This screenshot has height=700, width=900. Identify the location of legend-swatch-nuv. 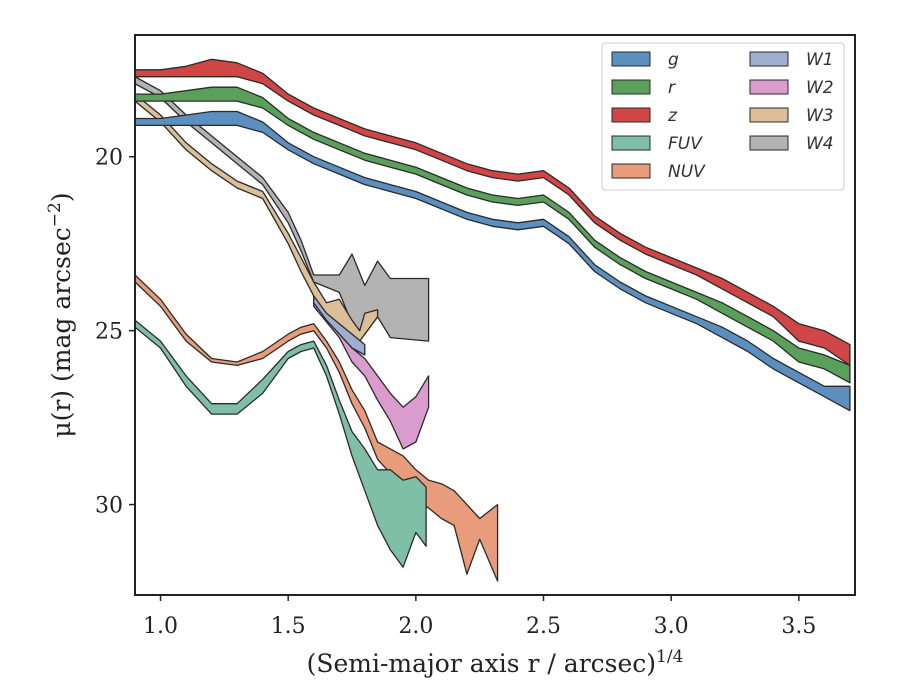
(631, 171).